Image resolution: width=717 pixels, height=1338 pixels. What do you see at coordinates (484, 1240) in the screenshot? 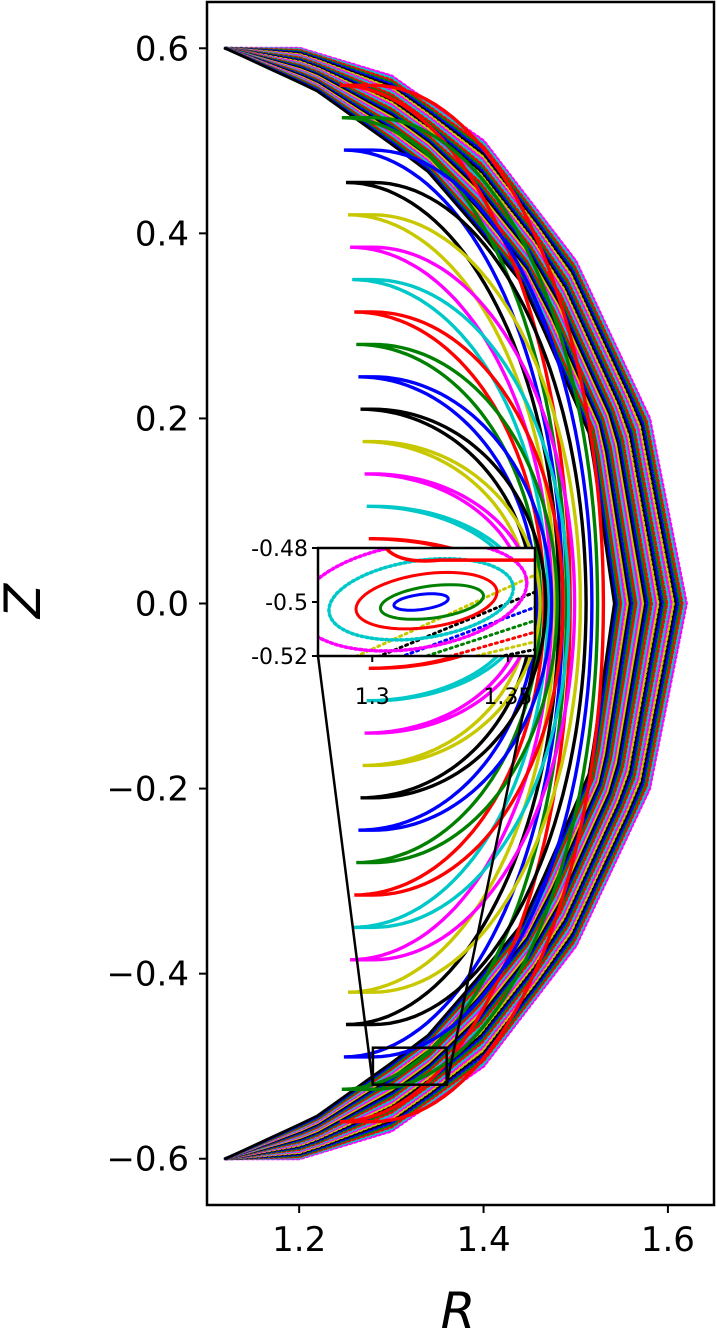
I see `x-tick-label: 1.4` at bounding box center [484, 1240].